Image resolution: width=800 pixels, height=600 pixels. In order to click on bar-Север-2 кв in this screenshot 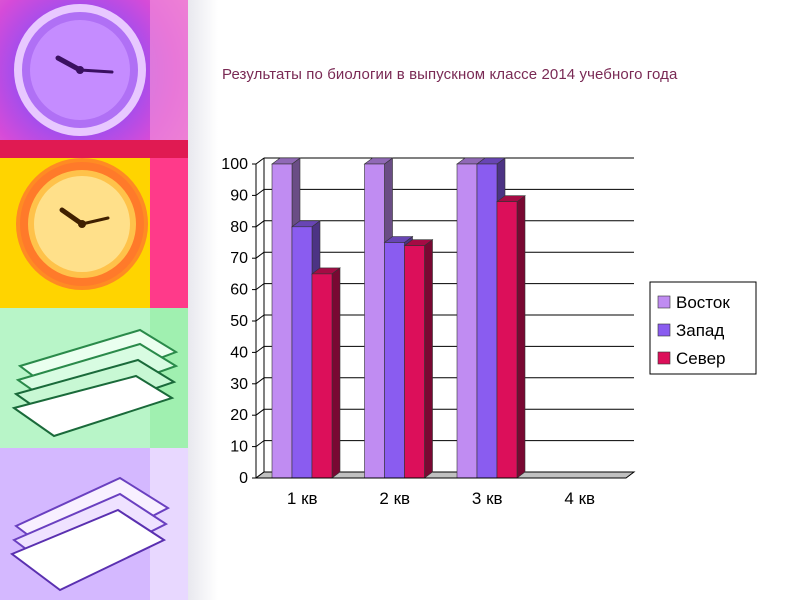, I will do `click(414, 362)`.